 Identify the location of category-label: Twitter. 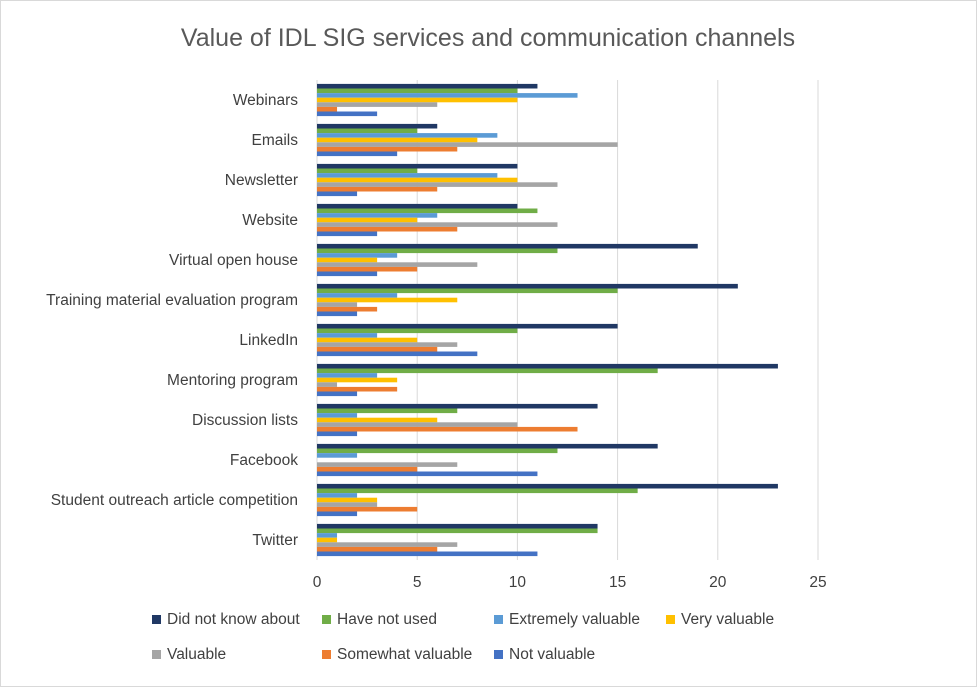
(275, 540).